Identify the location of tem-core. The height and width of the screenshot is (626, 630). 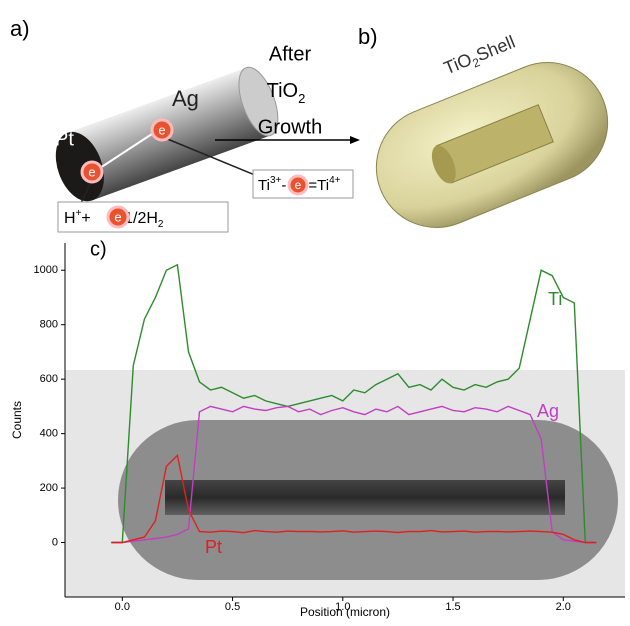
(365, 497).